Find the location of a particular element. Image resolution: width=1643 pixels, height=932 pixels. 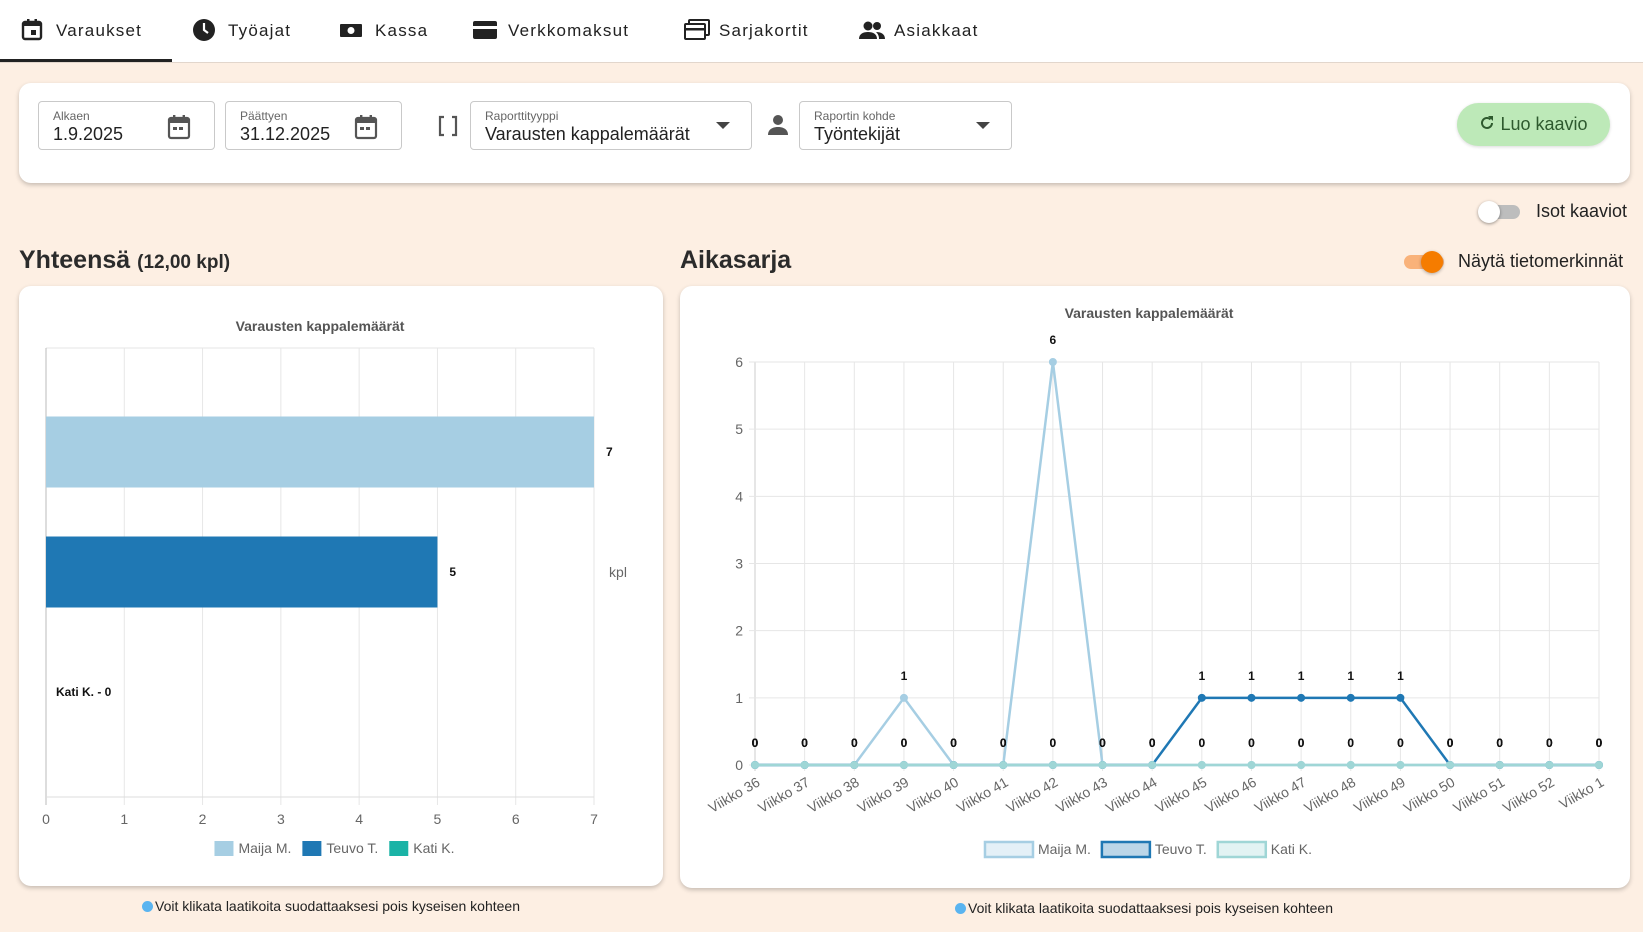

x-tick-label: Viikko 36 is located at coordinates (734, 795).